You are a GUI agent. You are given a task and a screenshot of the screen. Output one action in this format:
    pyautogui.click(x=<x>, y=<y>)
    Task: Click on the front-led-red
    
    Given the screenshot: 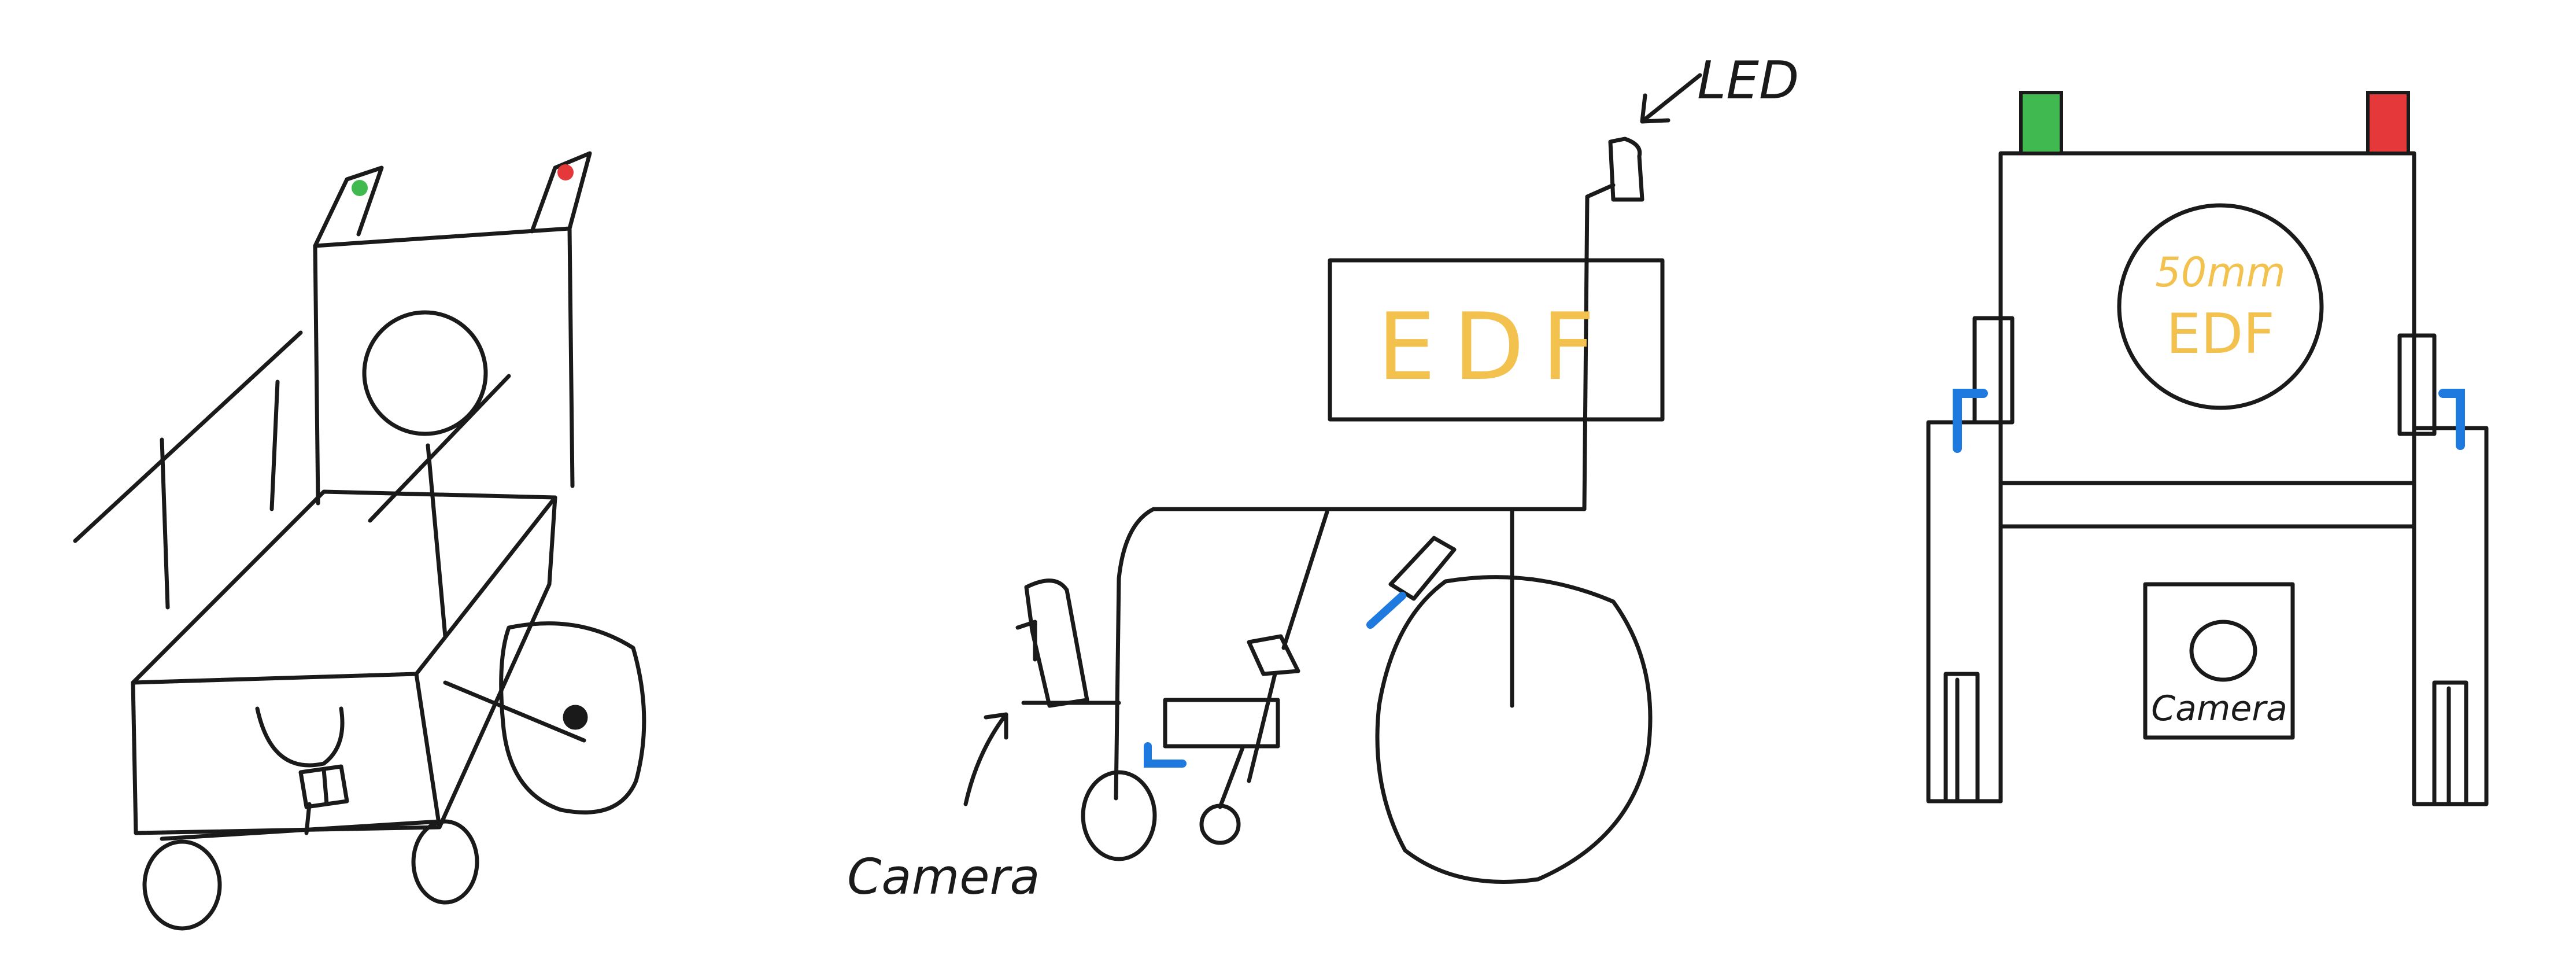 What is the action you would take?
    pyautogui.click(x=2388, y=123)
    